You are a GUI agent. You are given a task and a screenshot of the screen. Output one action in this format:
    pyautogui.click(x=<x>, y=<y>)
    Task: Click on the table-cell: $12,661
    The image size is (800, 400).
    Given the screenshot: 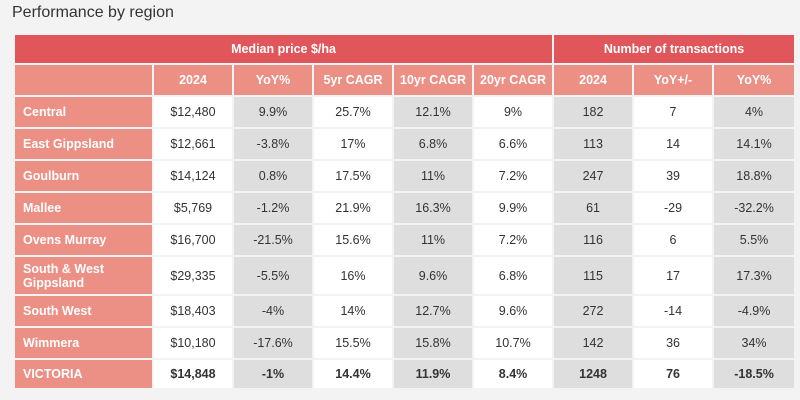 What is the action you would take?
    pyautogui.click(x=193, y=144)
    